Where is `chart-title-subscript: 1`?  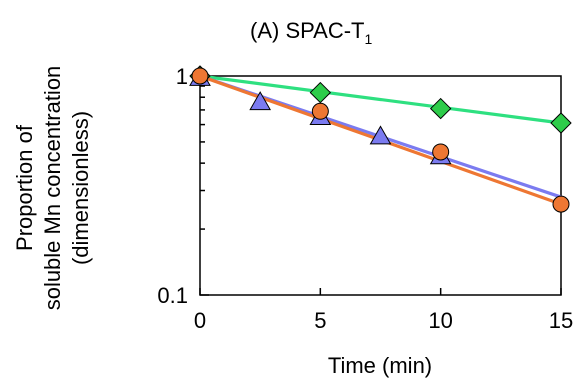 chart-title-subscript: 1 is located at coordinates (368, 39).